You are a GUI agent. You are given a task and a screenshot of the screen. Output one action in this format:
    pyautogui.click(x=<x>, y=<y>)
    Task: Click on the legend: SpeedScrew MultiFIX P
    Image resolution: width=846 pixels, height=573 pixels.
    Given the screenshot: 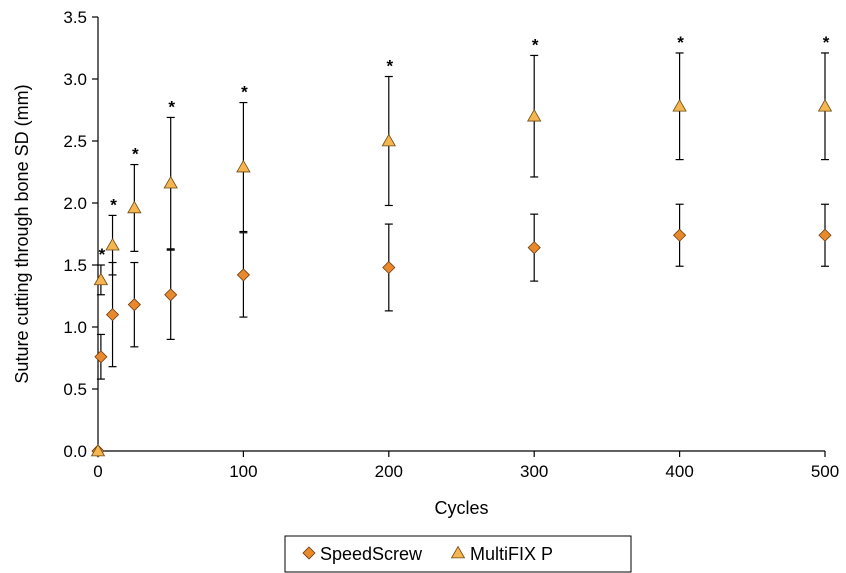 What is the action you would take?
    pyautogui.click(x=458, y=554)
    